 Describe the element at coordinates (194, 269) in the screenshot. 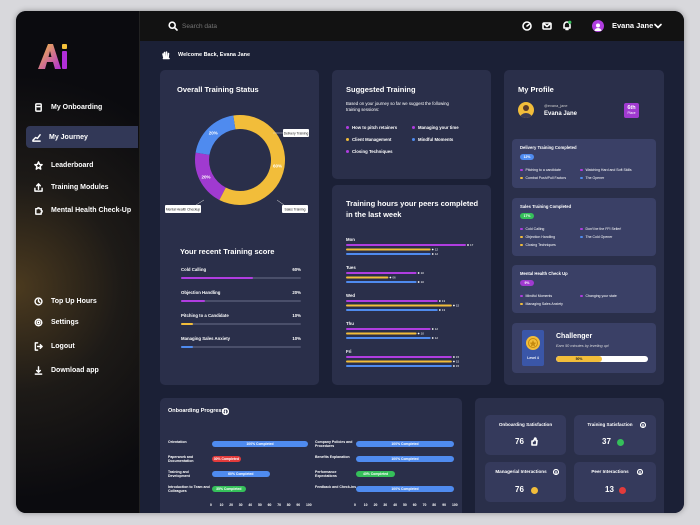

I see `score-label: Cold Calling` at that location.